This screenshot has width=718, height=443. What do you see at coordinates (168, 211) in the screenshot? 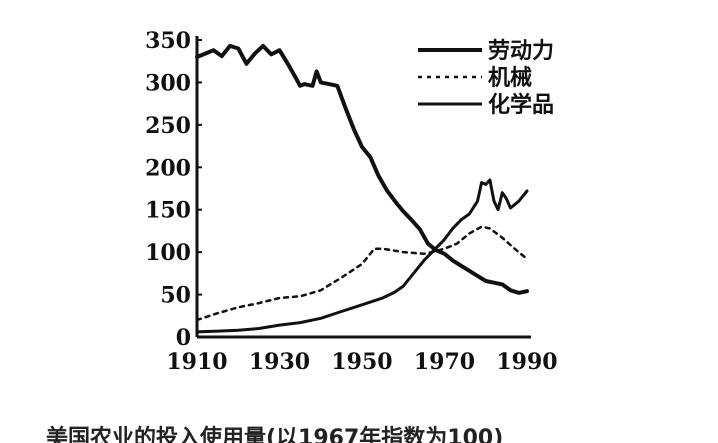
I see `y-tick-label: 150` at bounding box center [168, 211].